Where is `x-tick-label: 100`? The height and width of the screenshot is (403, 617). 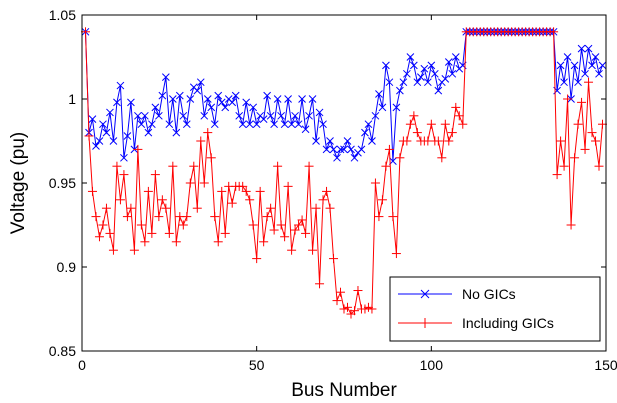 x-tick-label: 100 is located at coordinates (432, 365).